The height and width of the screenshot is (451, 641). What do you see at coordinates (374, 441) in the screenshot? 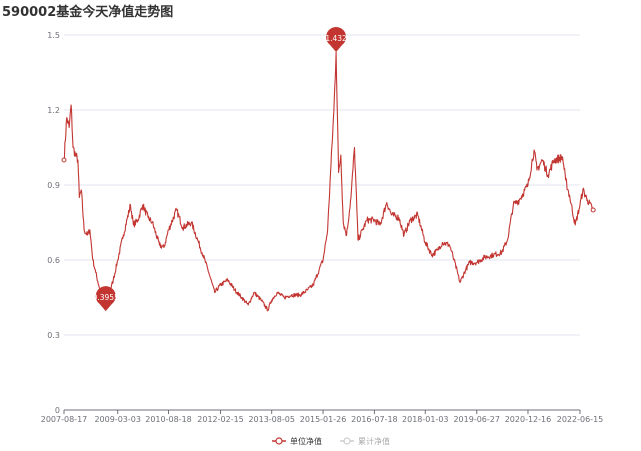
I see `legend-label: 累计净值` at bounding box center [374, 441].